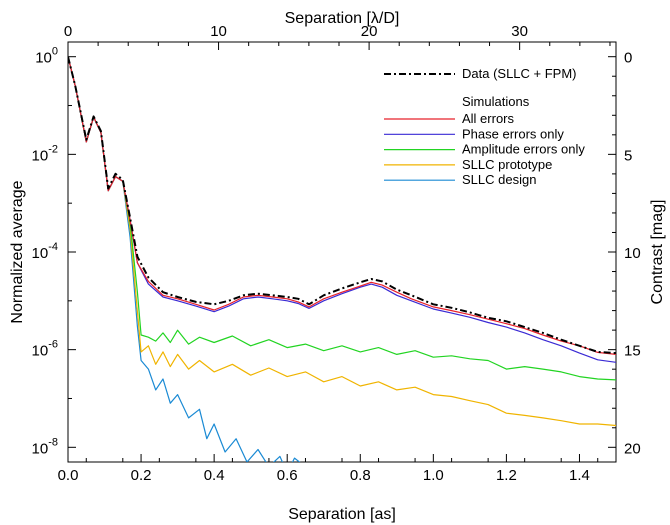 This screenshot has width=670, height=525. Describe the element at coordinates (657, 252) in the screenshot. I see `y2-axis-label: Contrast [mag]` at that location.